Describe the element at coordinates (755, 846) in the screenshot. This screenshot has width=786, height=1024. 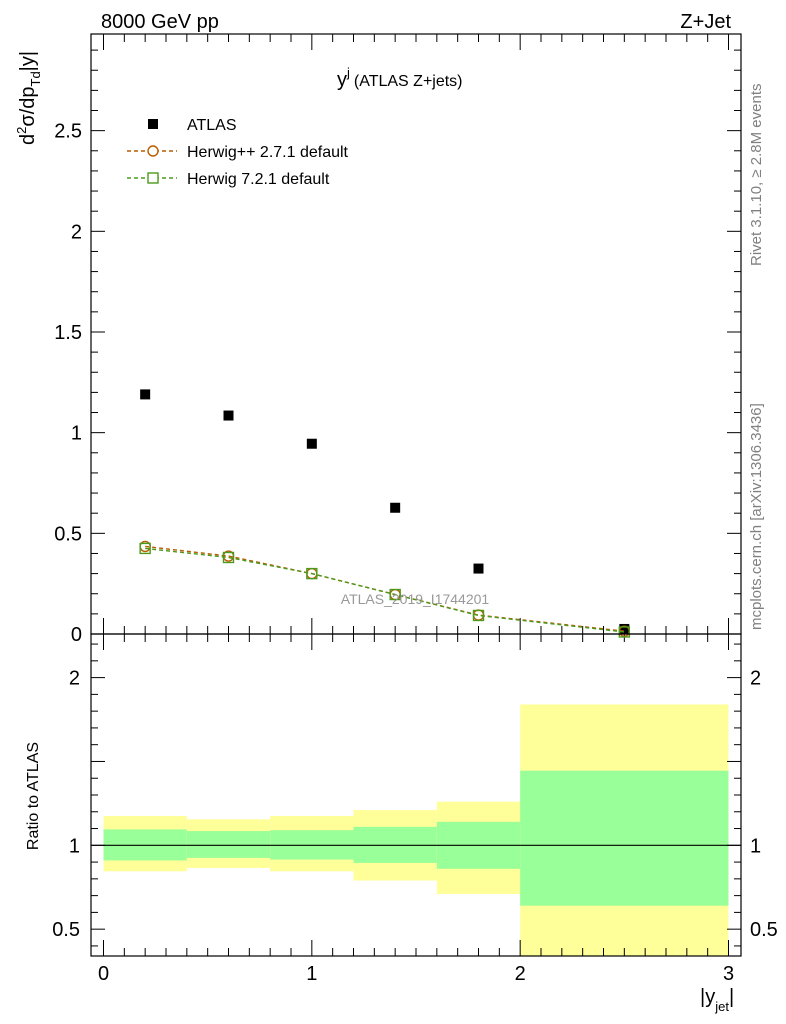
I see `ratio-ytick-label-right: 1` at that location.